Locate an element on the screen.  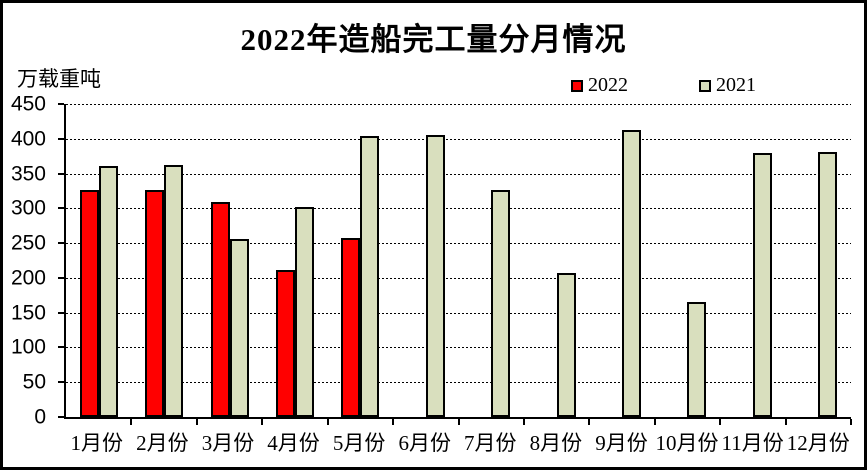
y-axis-tick-label: 400 is located at coordinates (28, 139).